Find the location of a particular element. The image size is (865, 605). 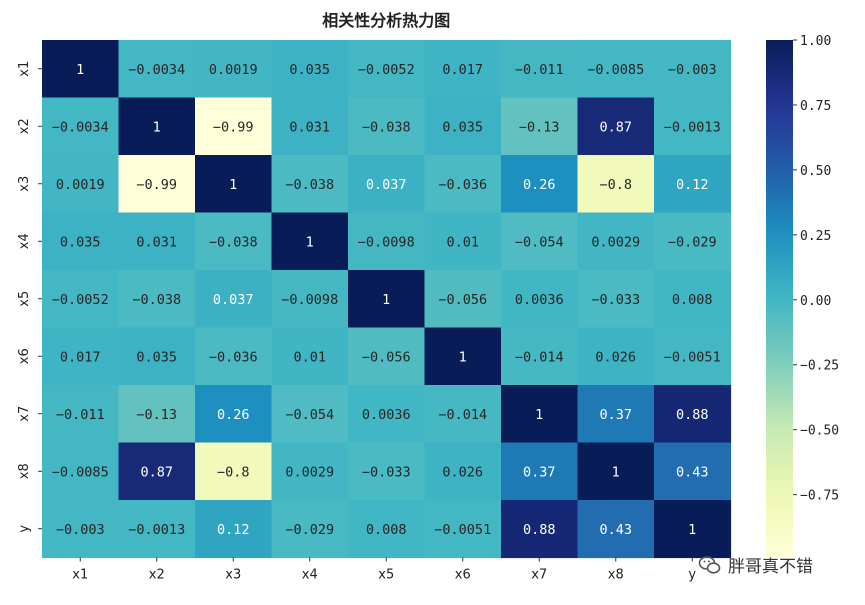

y-tick-label: x2 is located at coordinates (24, 126).